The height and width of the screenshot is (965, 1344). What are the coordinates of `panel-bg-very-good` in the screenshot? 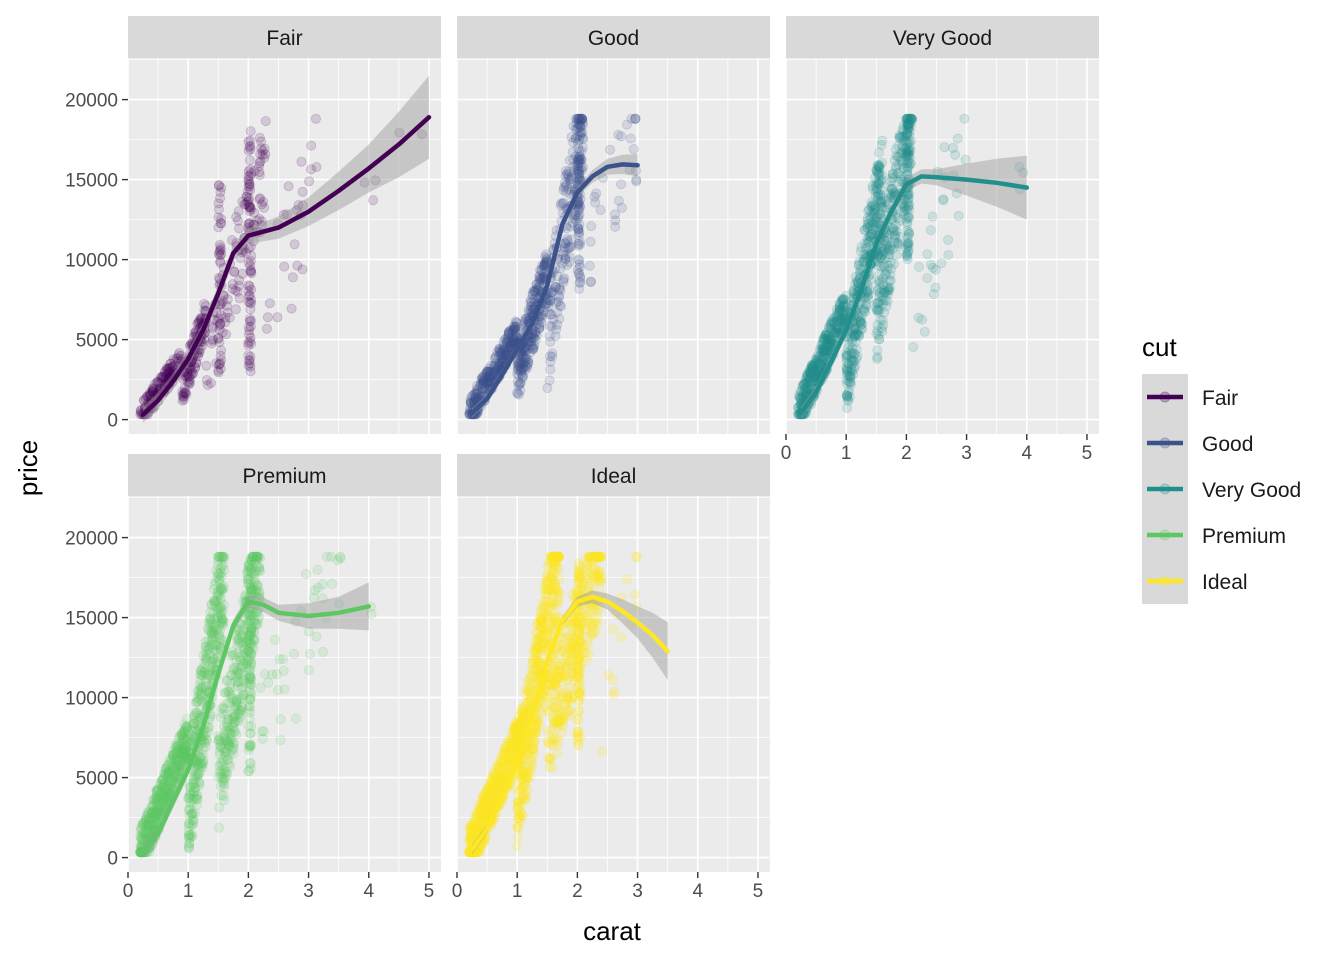 It's located at (942, 246).